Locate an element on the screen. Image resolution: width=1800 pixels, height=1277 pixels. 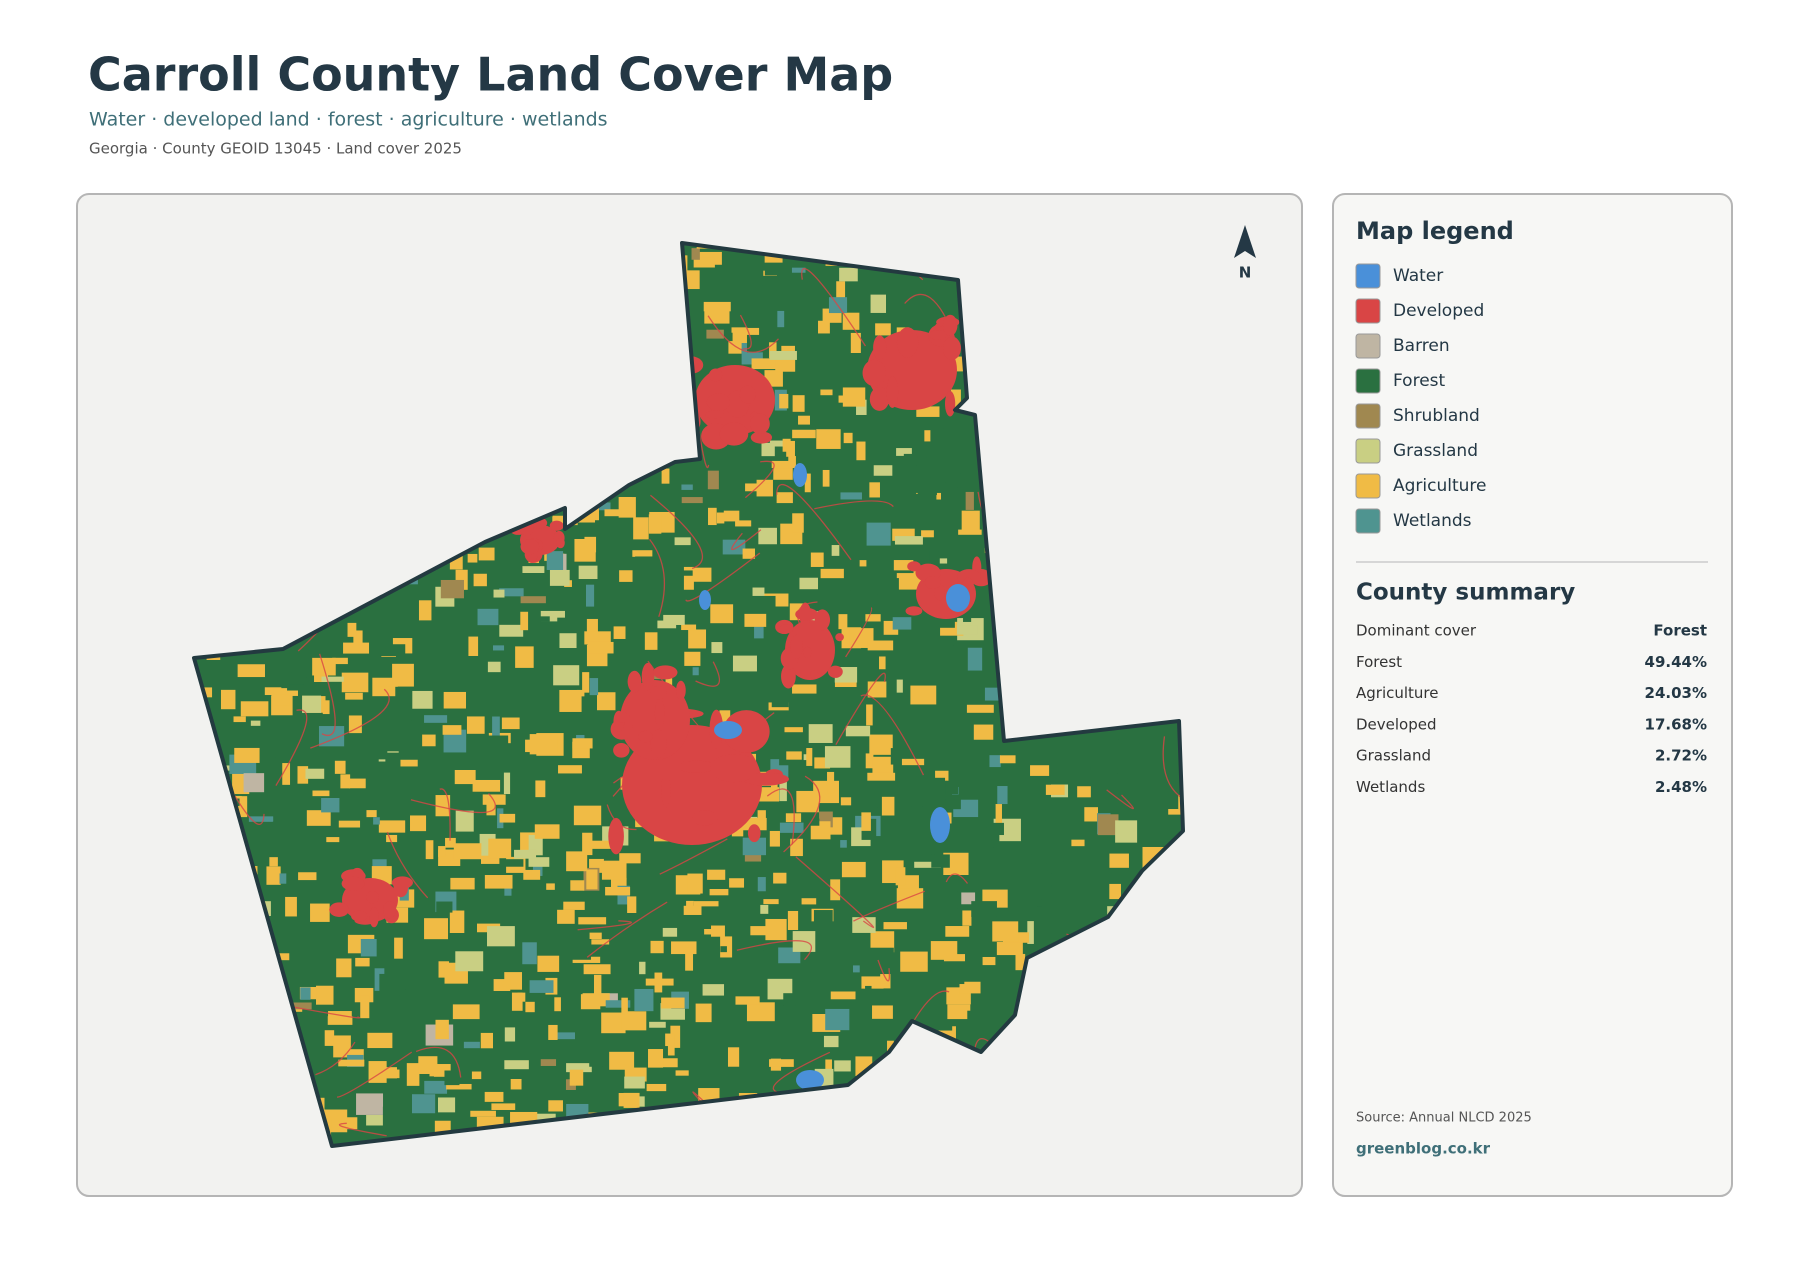
source: Source: Annual NLCD 2025 is located at coordinates (1444, 1118).